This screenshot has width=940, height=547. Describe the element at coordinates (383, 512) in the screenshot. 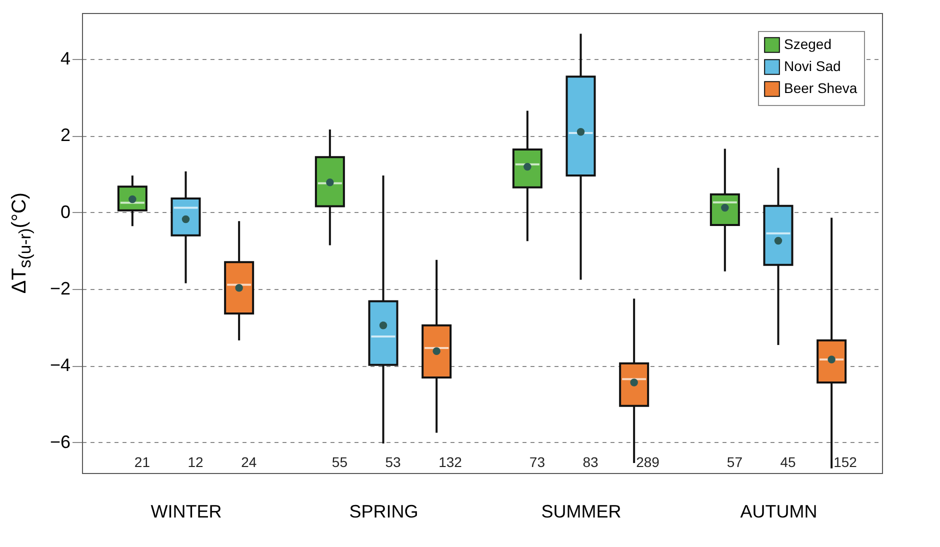

I see `x-tick-label: SPRING` at that location.